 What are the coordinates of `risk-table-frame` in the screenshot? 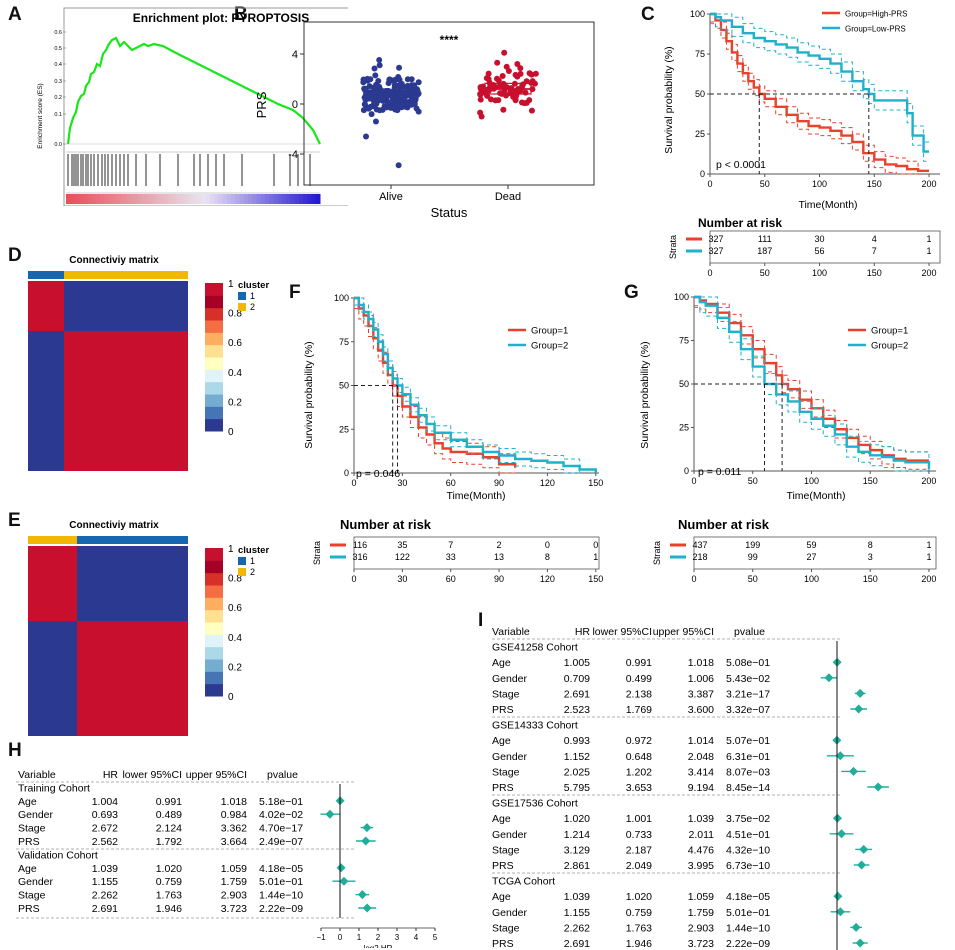 It's located at (476, 553).